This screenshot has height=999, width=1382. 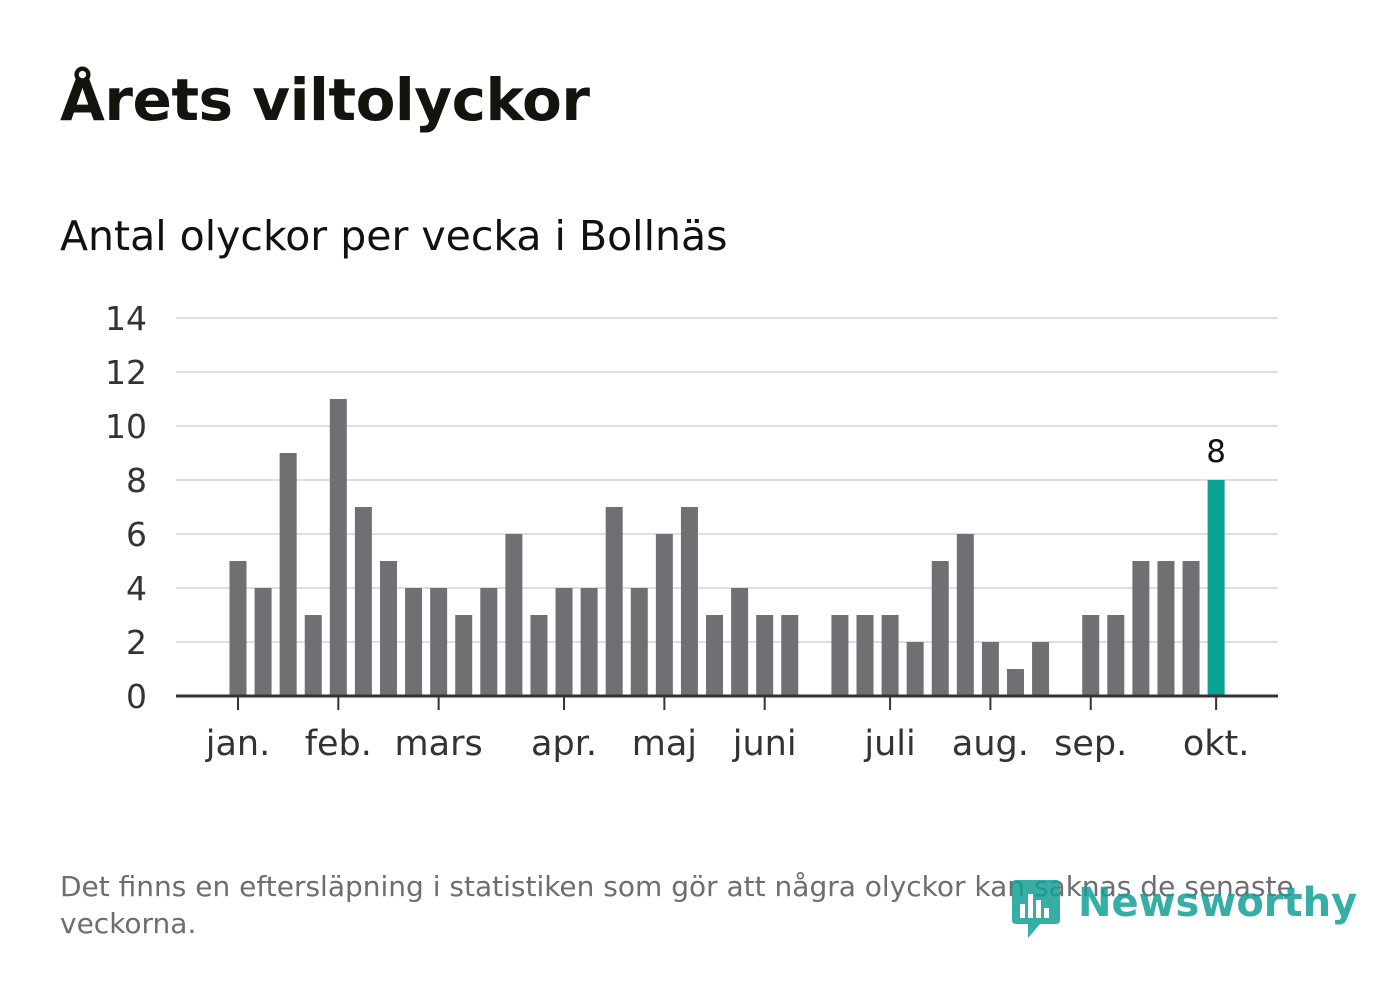 I want to click on y-tick-label: 14, so click(x=126, y=318).